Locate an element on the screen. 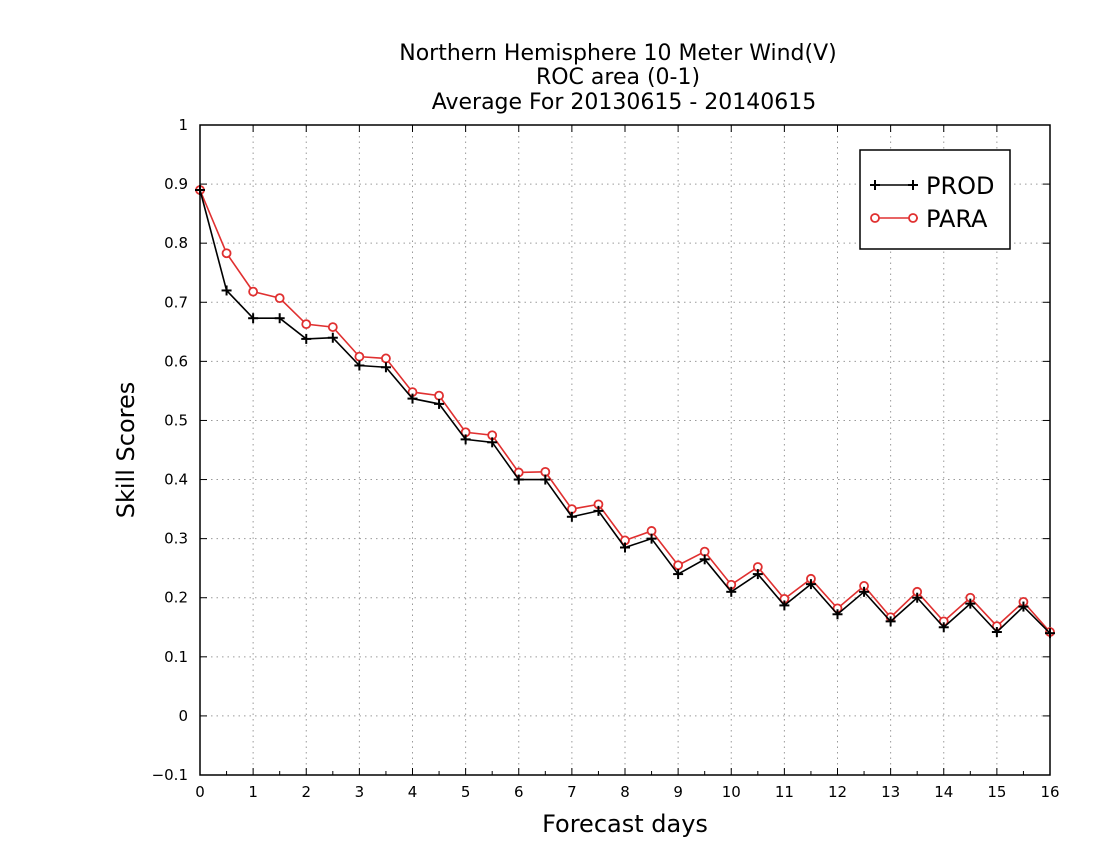  x-axis-label: Forecast days is located at coordinates (625, 824).